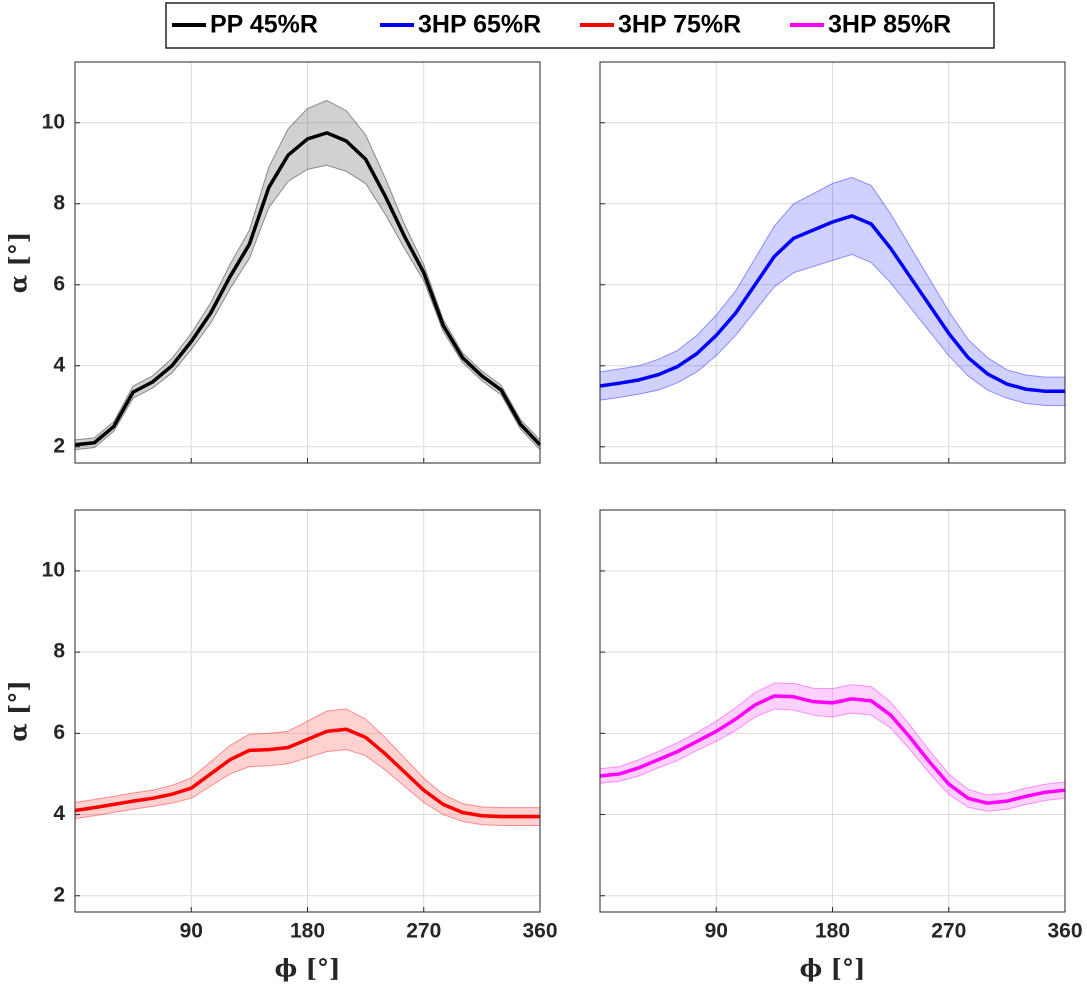 Image resolution: width=1087 pixels, height=992 pixels. Describe the element at coordinates (264, 25) in the screenshot. I see `legend-label: PP 45%R` at that location.